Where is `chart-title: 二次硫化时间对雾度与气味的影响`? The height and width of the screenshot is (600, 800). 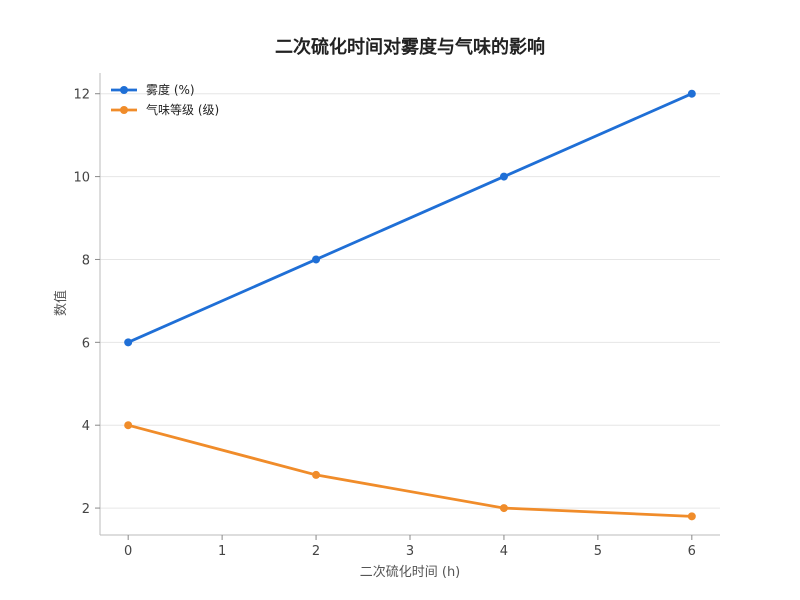 chart-title: 二次硫化时间对雾度与气味的影响 is located at coordinates (410, 47).